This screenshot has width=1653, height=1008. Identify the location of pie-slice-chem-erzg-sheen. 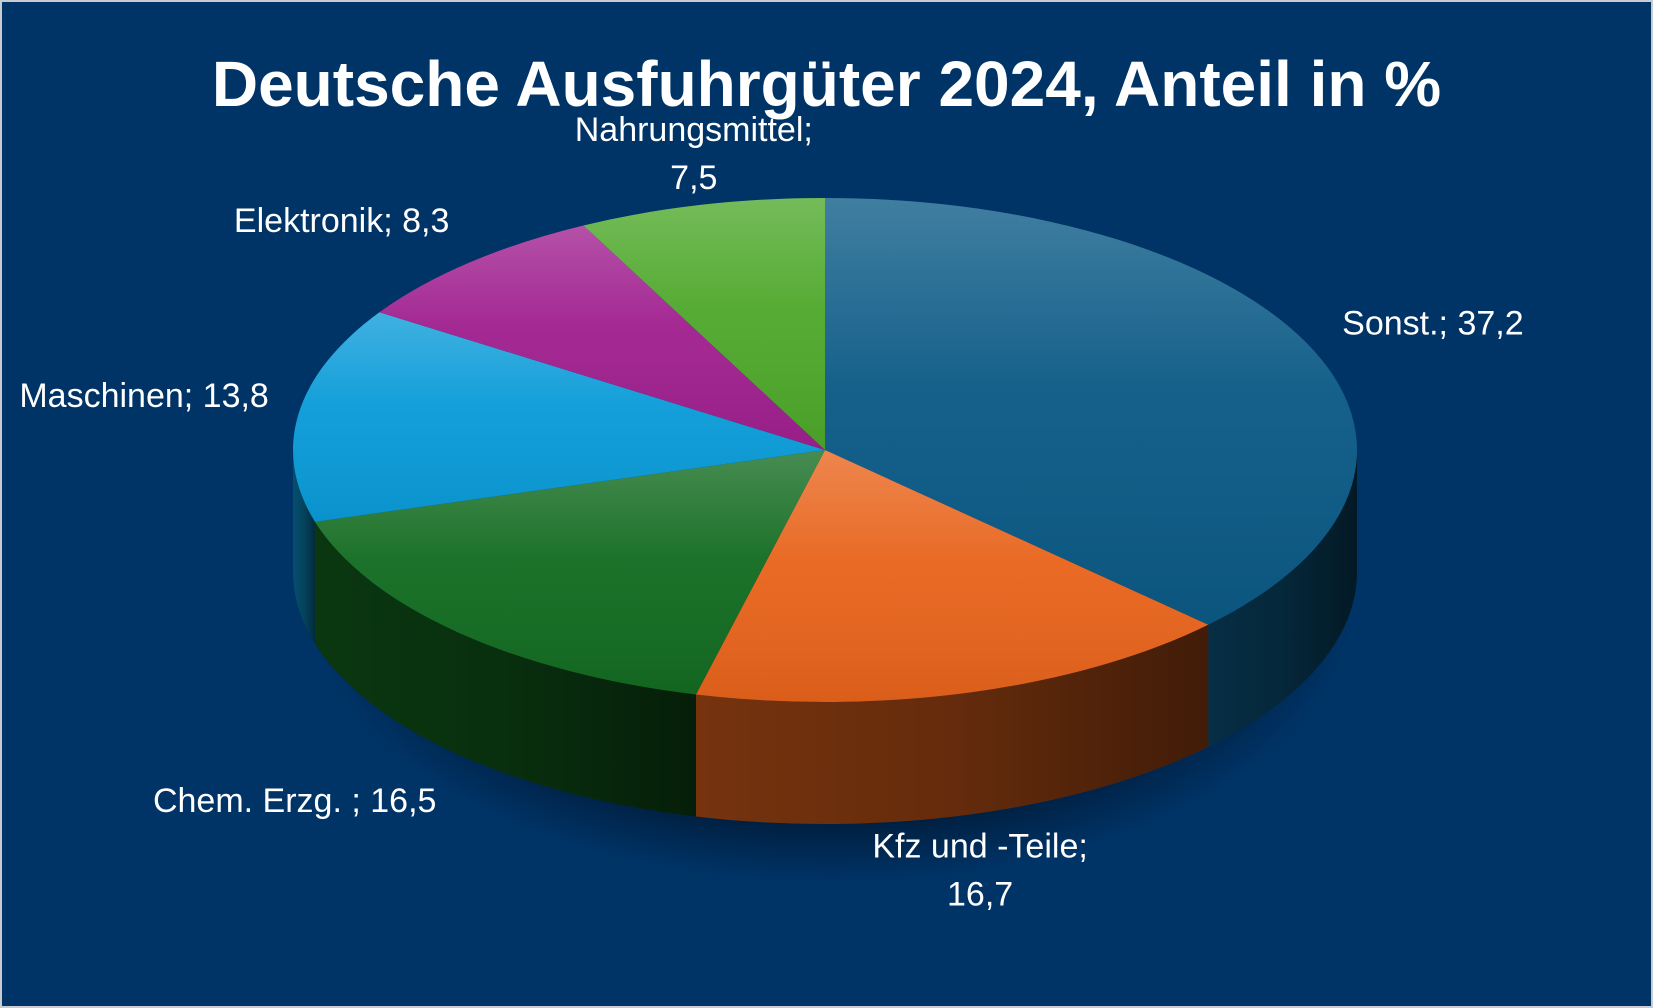
(570, 572).